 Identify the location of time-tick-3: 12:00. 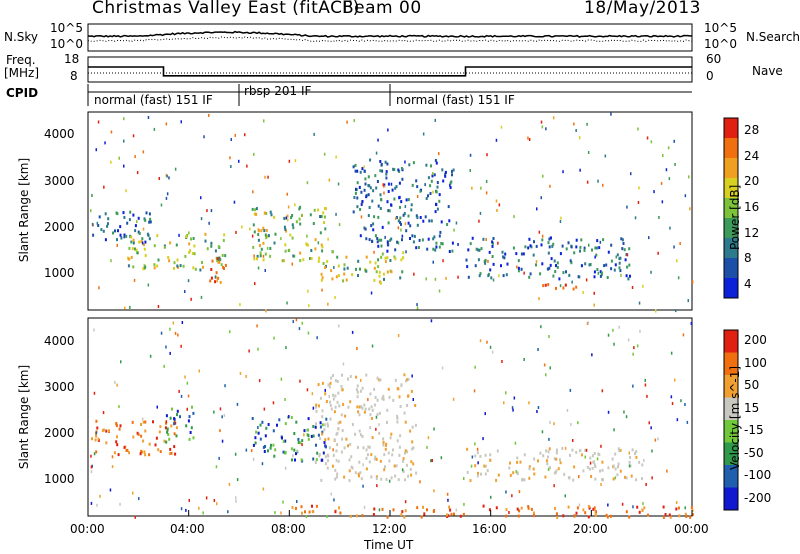
(389, 529).